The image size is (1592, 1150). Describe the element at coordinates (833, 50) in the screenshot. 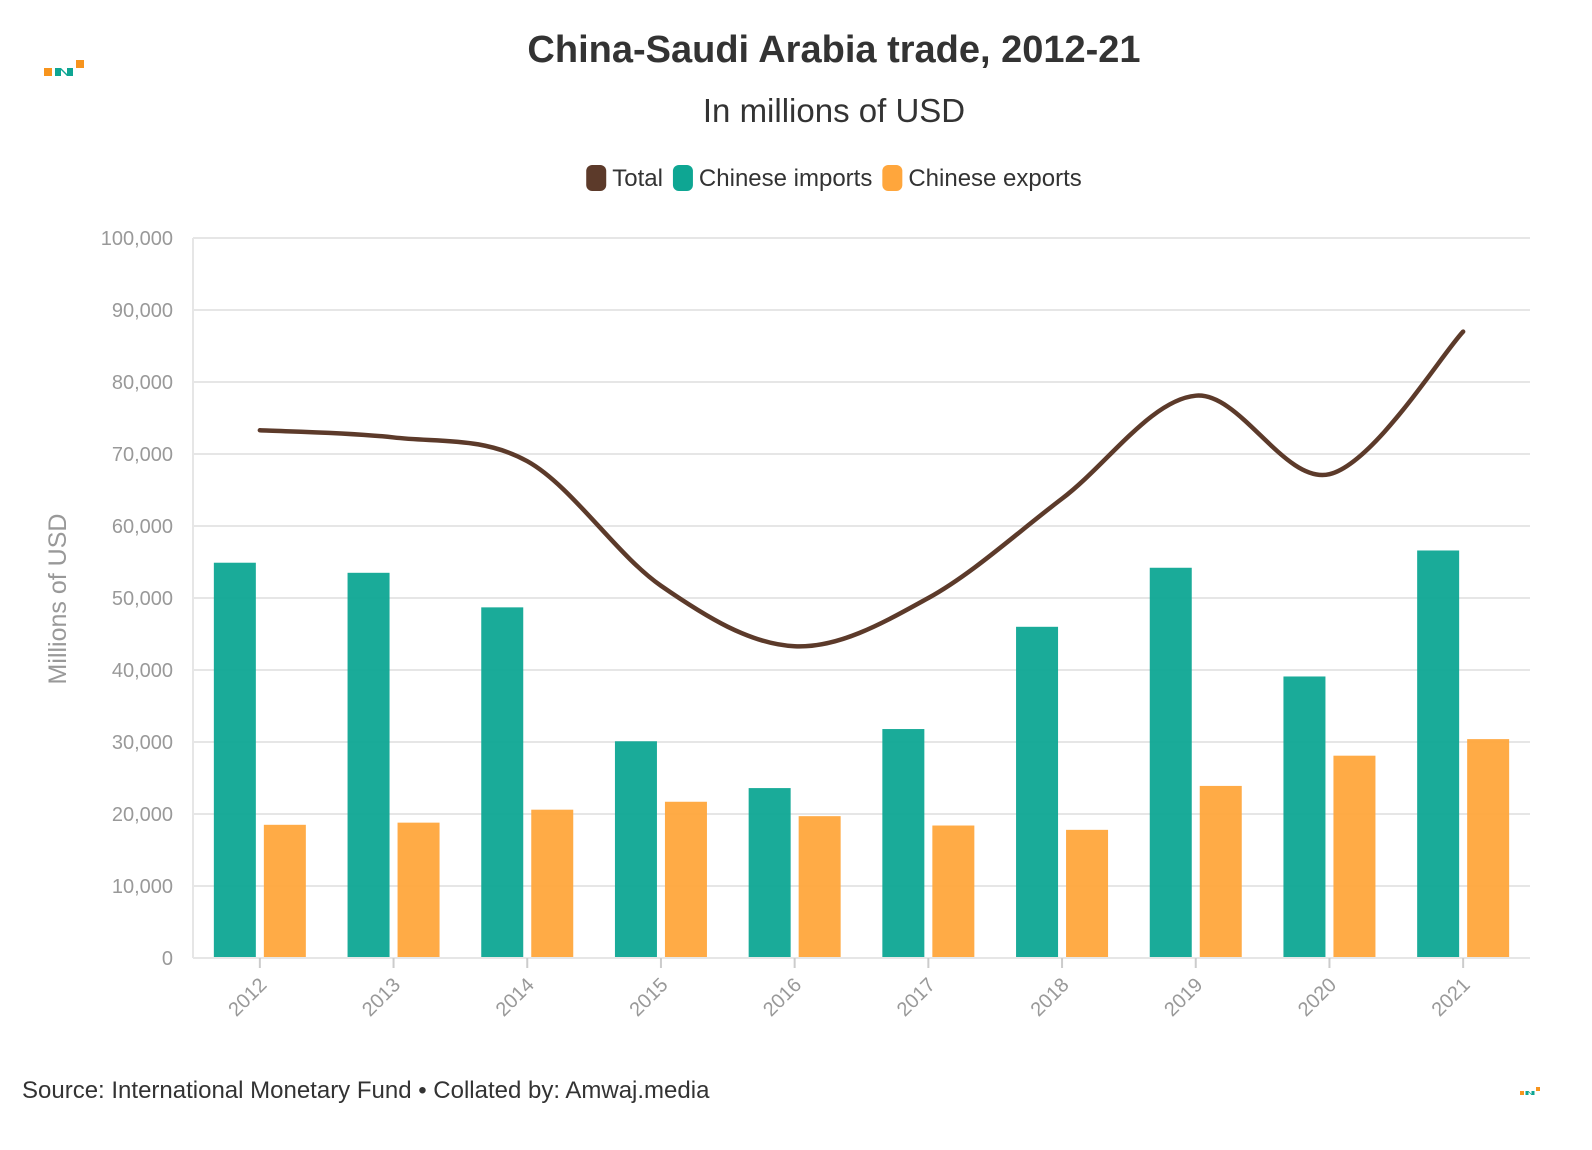

I see `chart-title: China-Saudi Arabia trade, 2012-21` at that location.